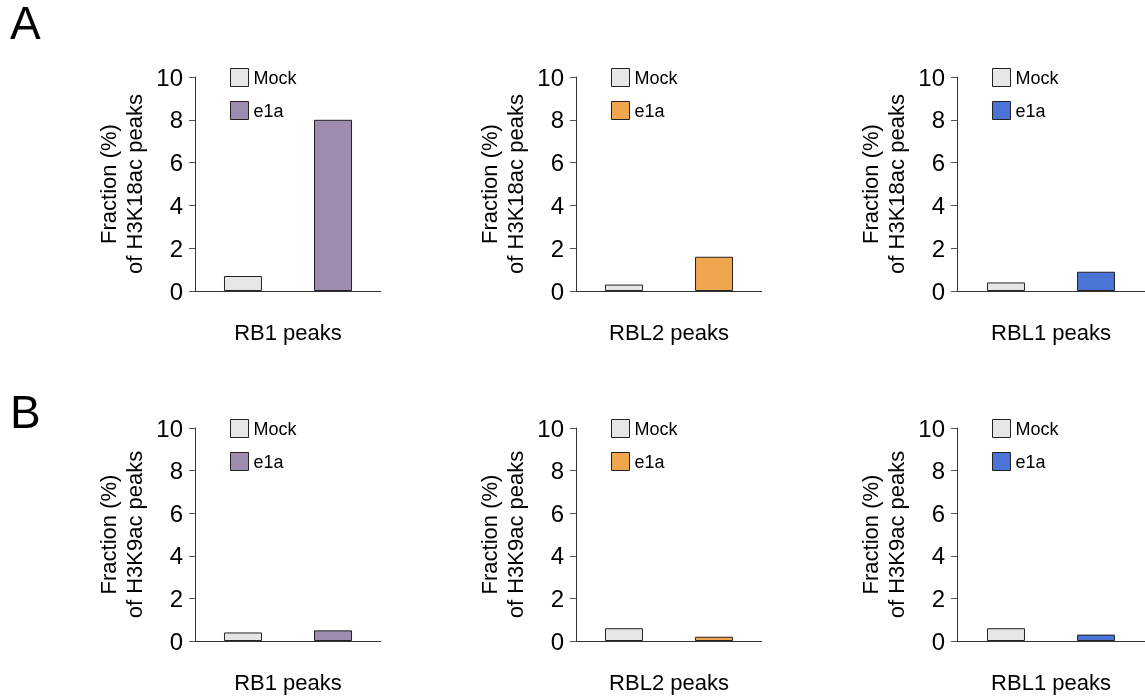 This screenshot has width=1145, height=699. Describe the element at coordinates (25, 24) in the screenshot. I see `text: A` at that location.